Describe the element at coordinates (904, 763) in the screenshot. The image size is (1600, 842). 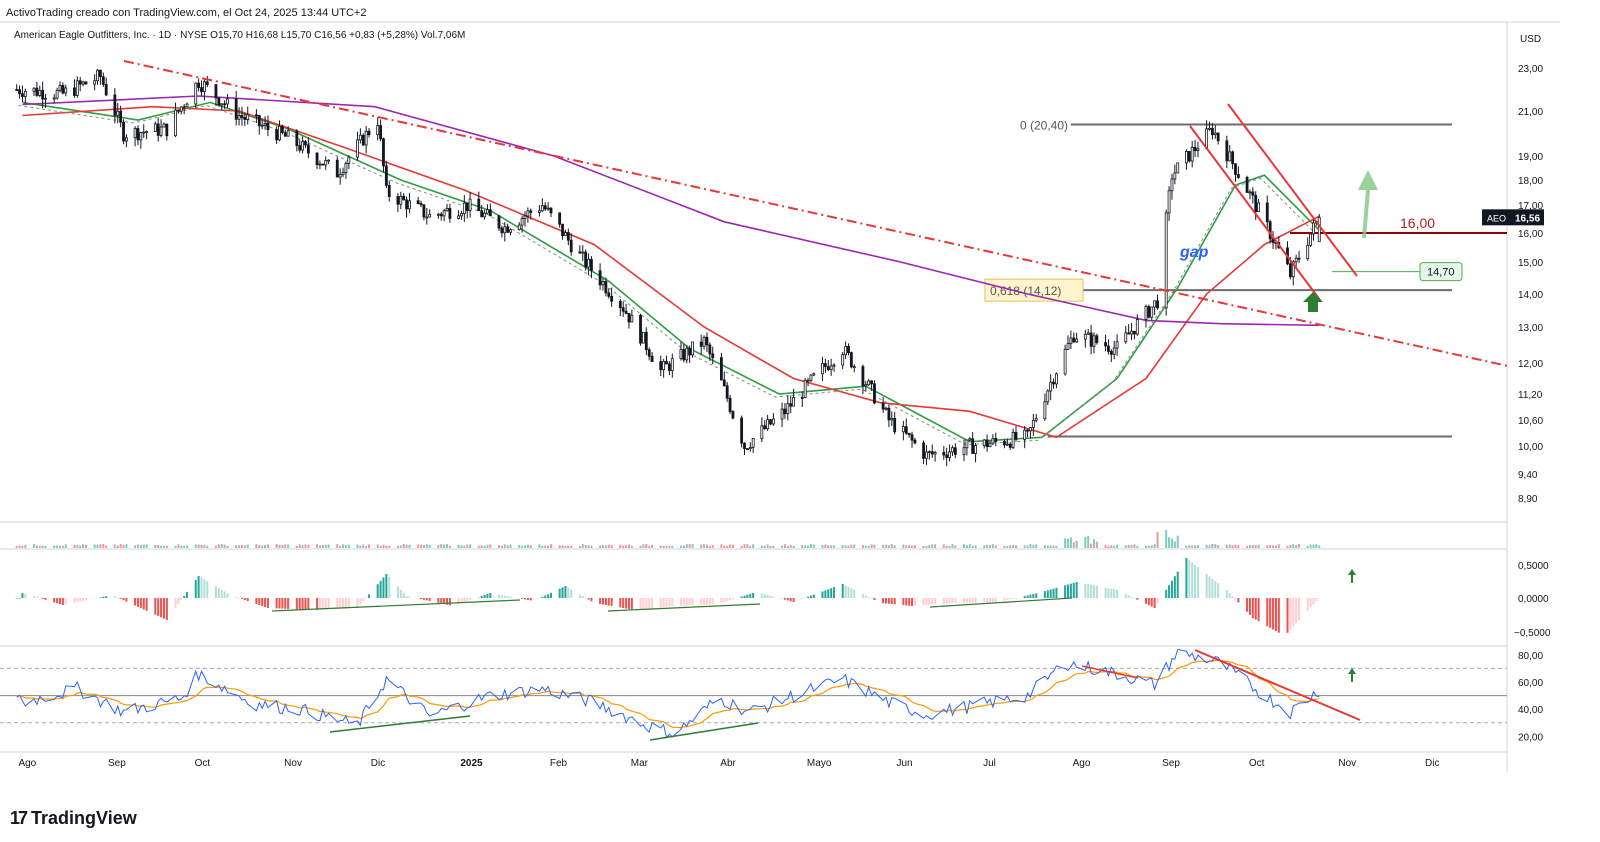
I see `time-tick-label: Jun` at that location.